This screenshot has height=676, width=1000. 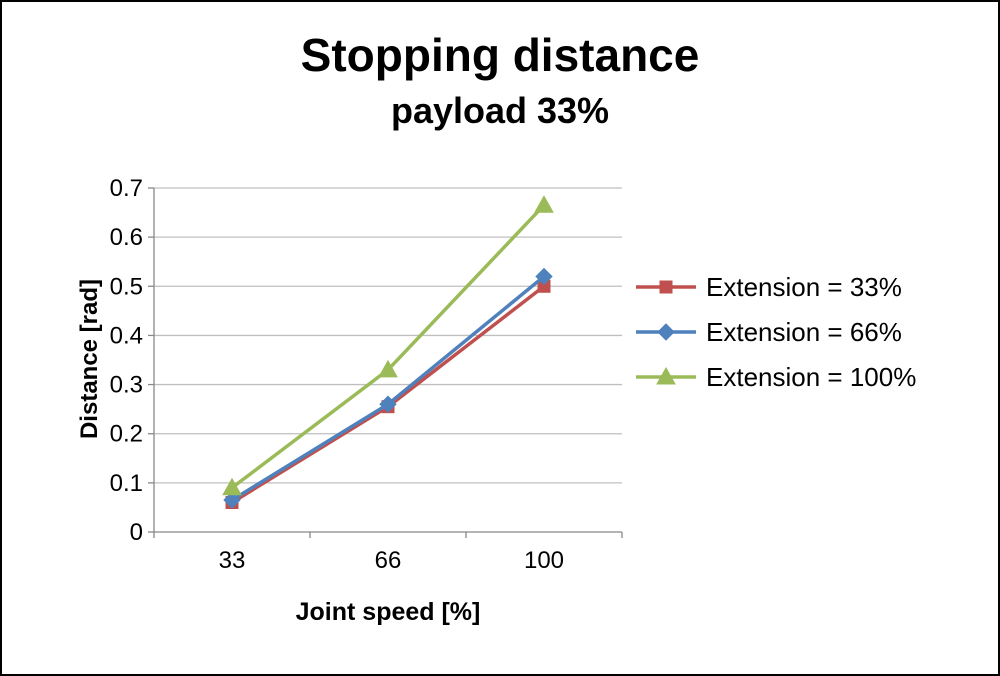 I want to click on y-tick-label: 0.6, so click(x=126, y=237).